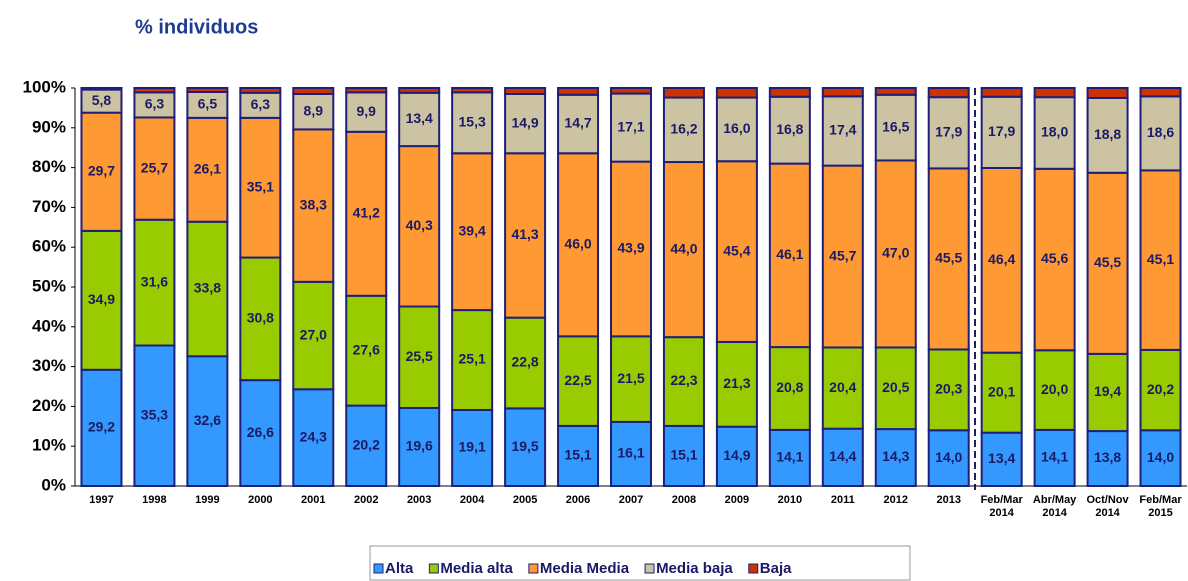 The height and width of the screenshot is (581, 1188). What do you see at coordinates (524, 234) in the screenshot?
I see `value-label: 41,3` at bounding box center [524, 234].